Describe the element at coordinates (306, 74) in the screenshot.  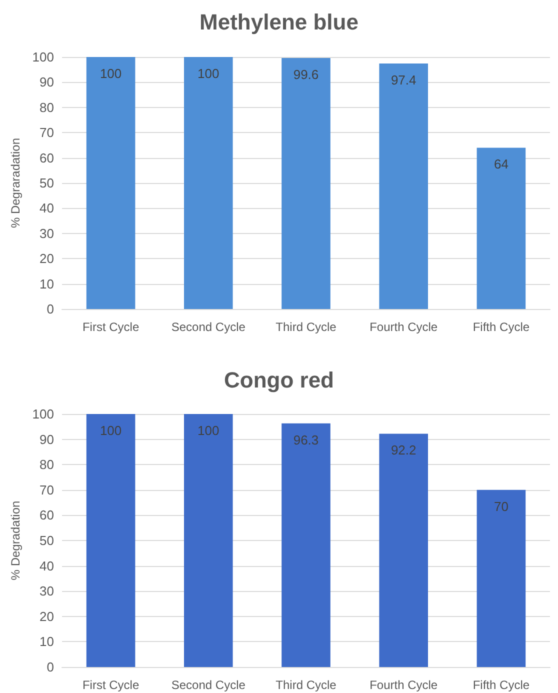
I see `data-label: 99.6` at that location.